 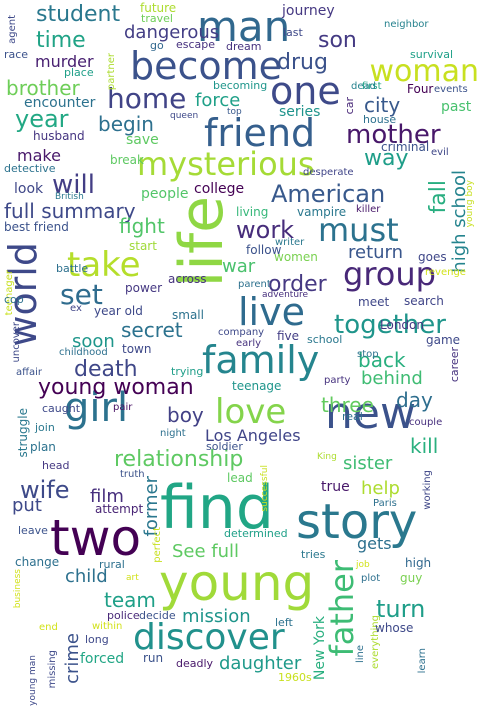 What do you see at coordinates (218, 100) in the screenshot?
I see `word: force` at bounding box center [218, 100].